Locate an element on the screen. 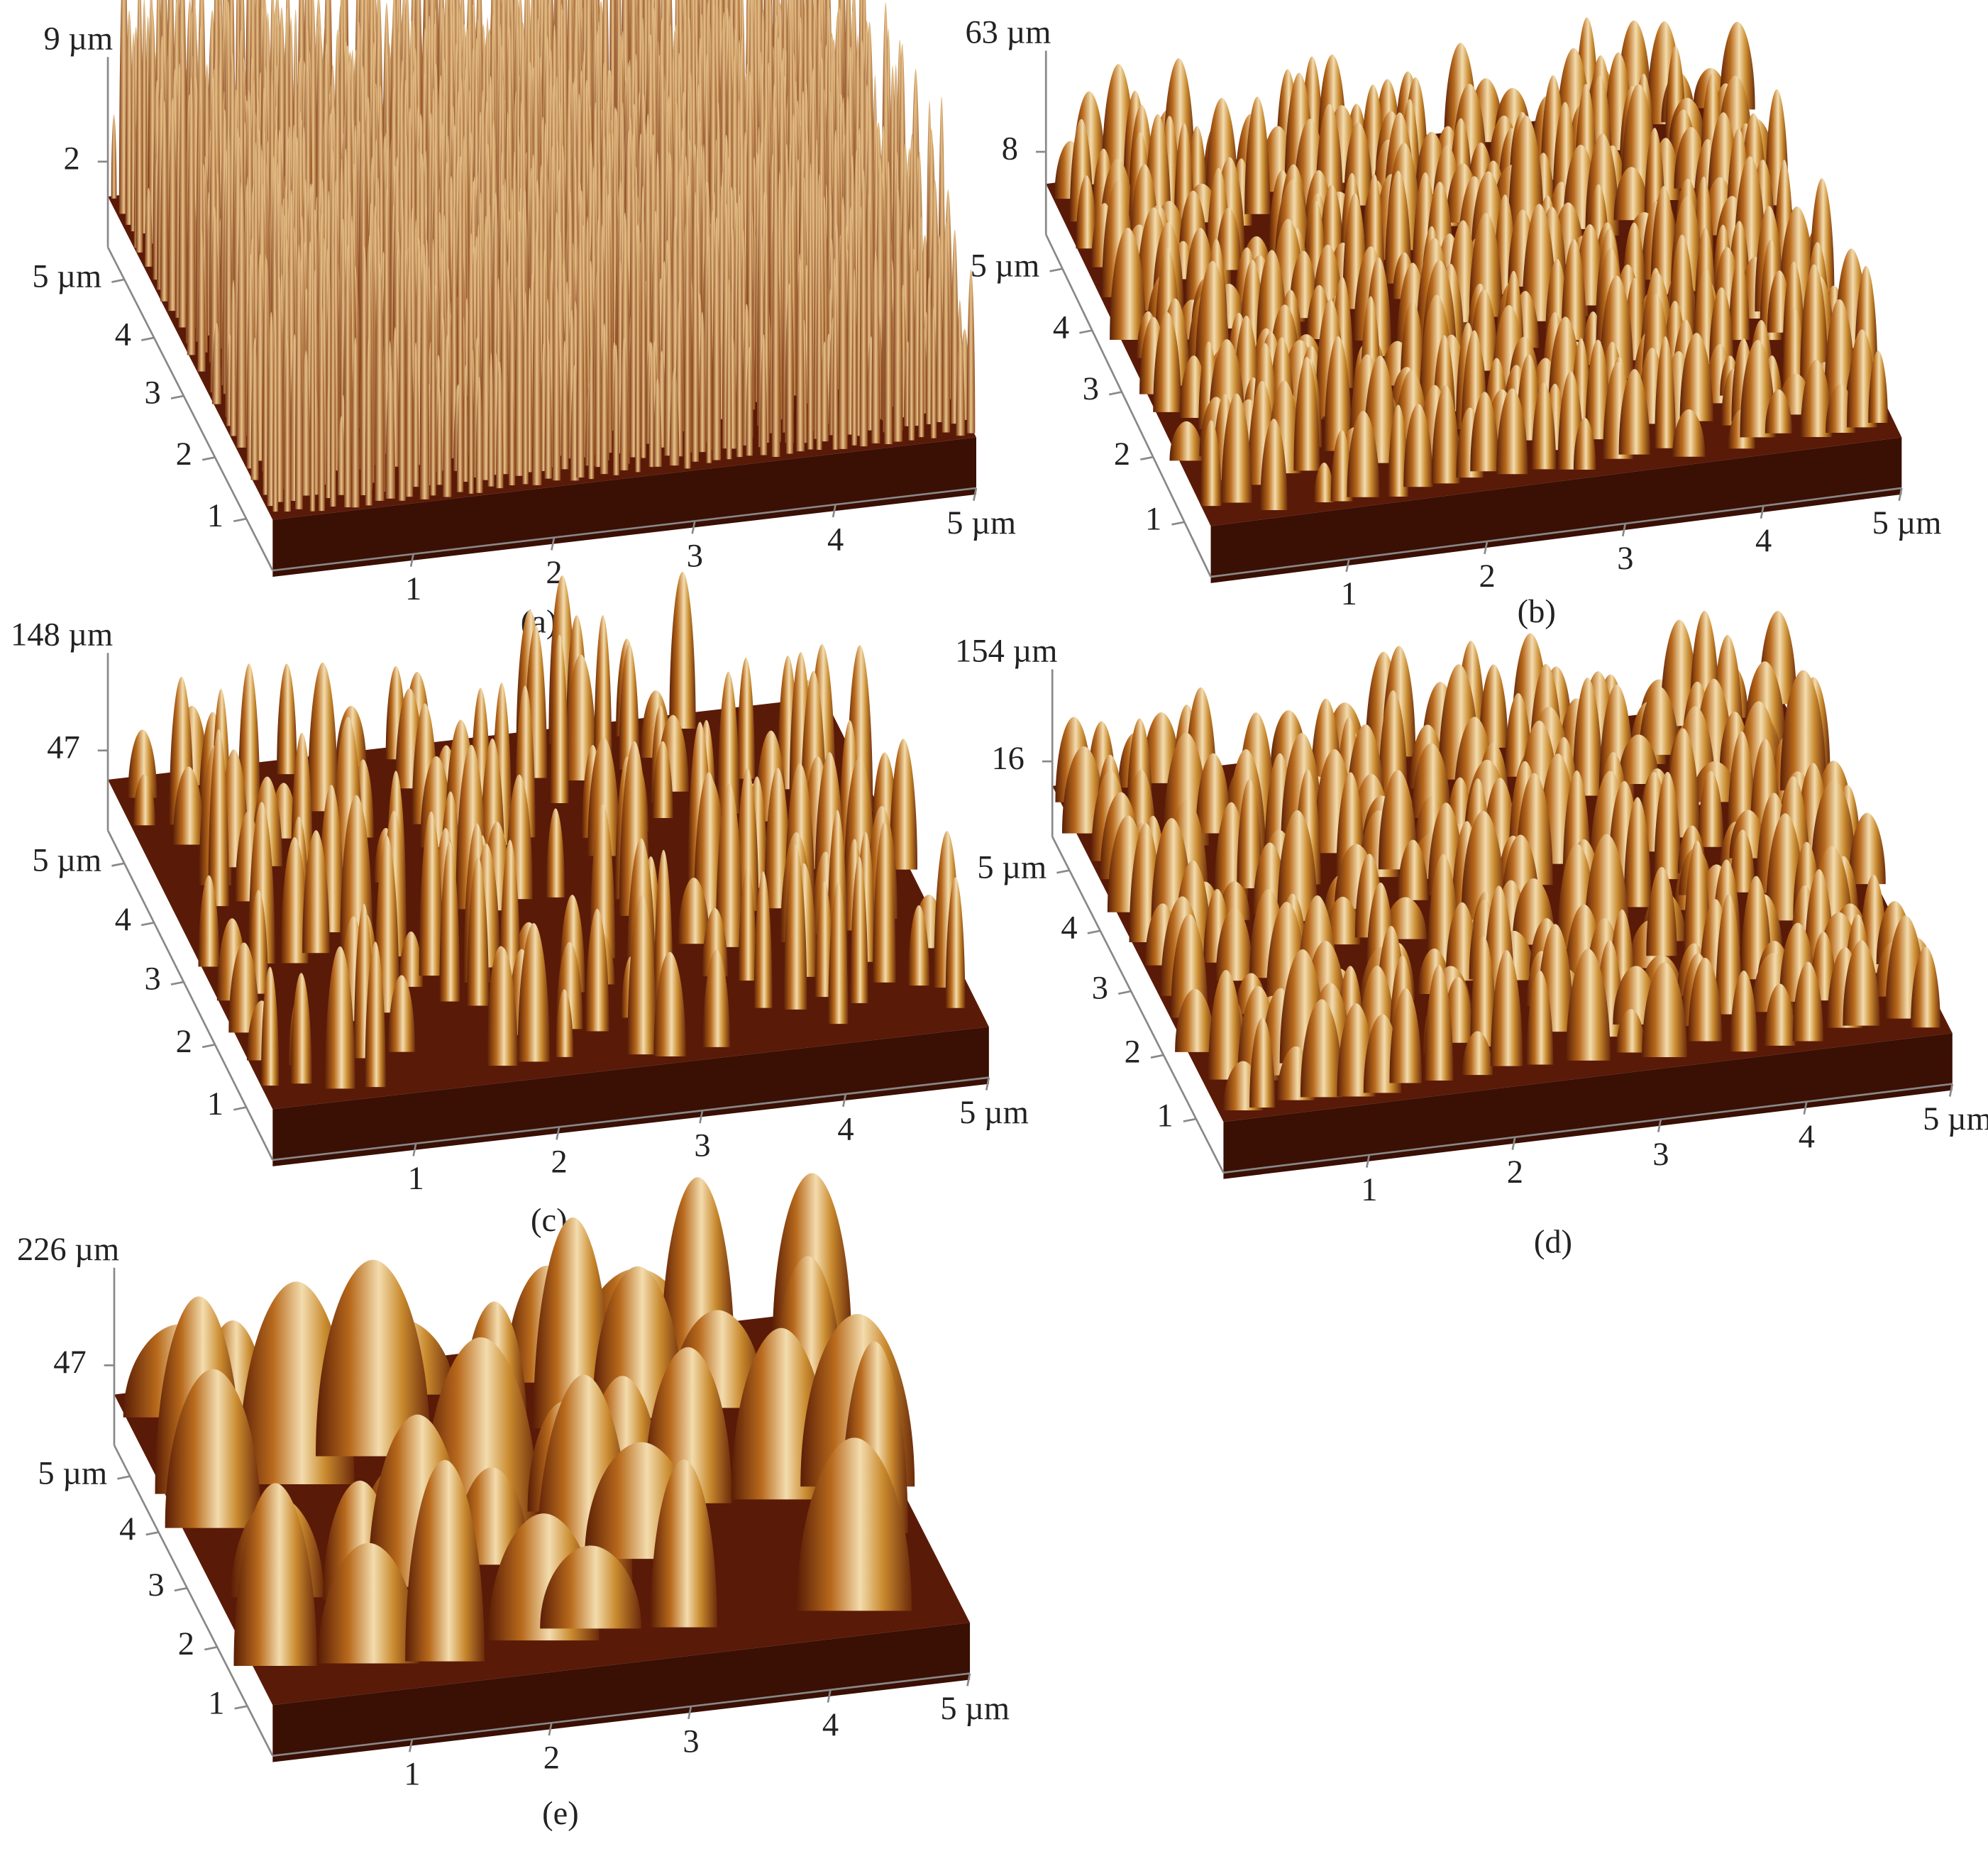  z-mid-label: 47 is located at coordinates (69, 1362).